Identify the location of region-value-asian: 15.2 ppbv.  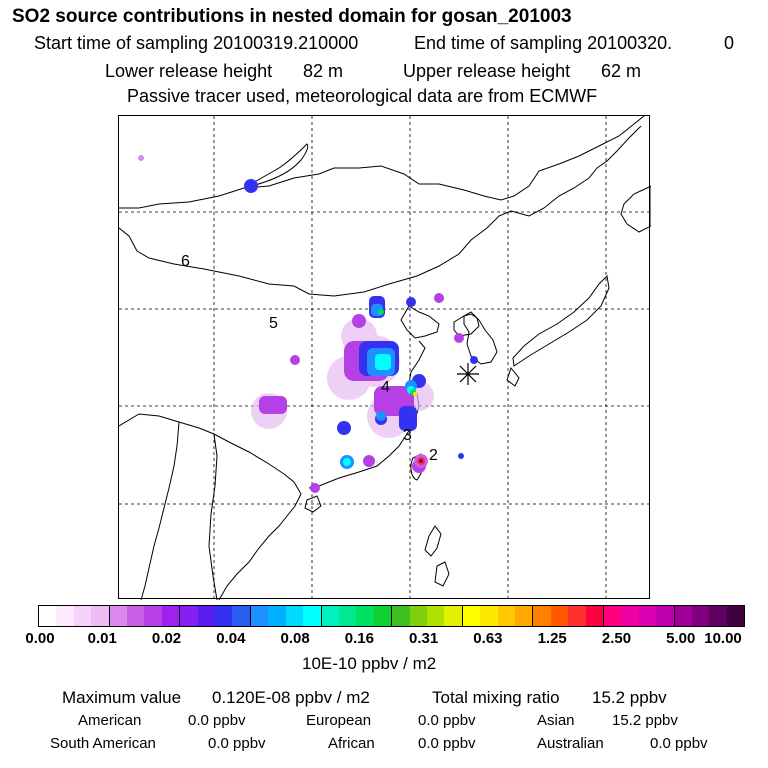
(645, 720).